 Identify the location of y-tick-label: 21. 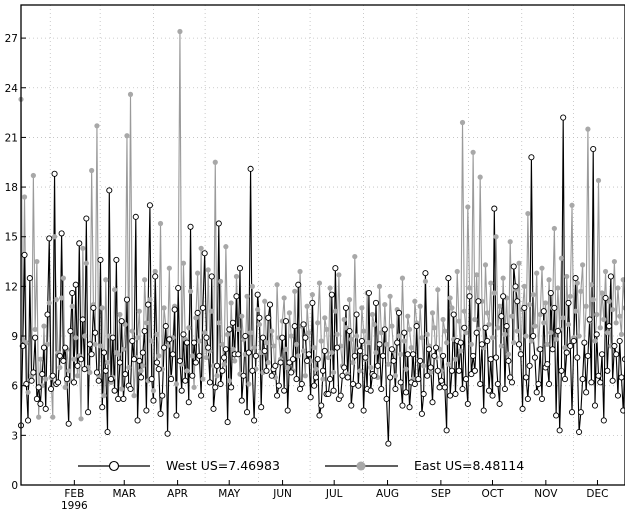
(11, 138).